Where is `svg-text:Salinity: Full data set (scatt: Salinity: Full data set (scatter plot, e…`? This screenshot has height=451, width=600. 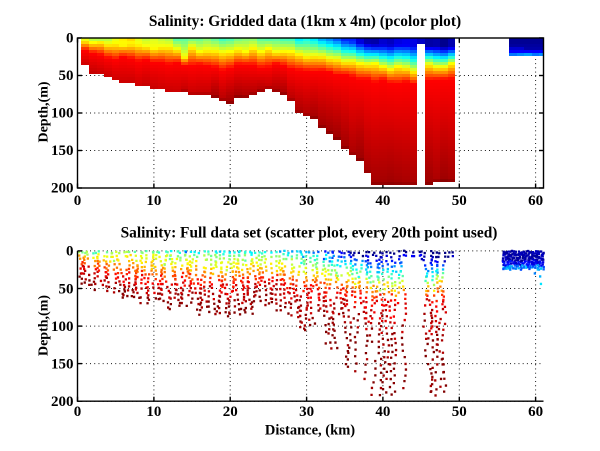 svg-text:Salinity: Full data set (scatt: Salinity: Full data set (scatter plot, e… is located at coordinates (309, 233).